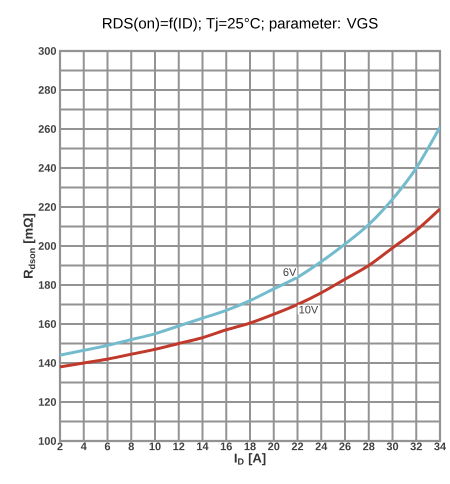 The width and height of the screenshot is (450, 484). Describe the element at coordinates (289, 272) in the screenshot. I see `series-label: 6V` at that location.